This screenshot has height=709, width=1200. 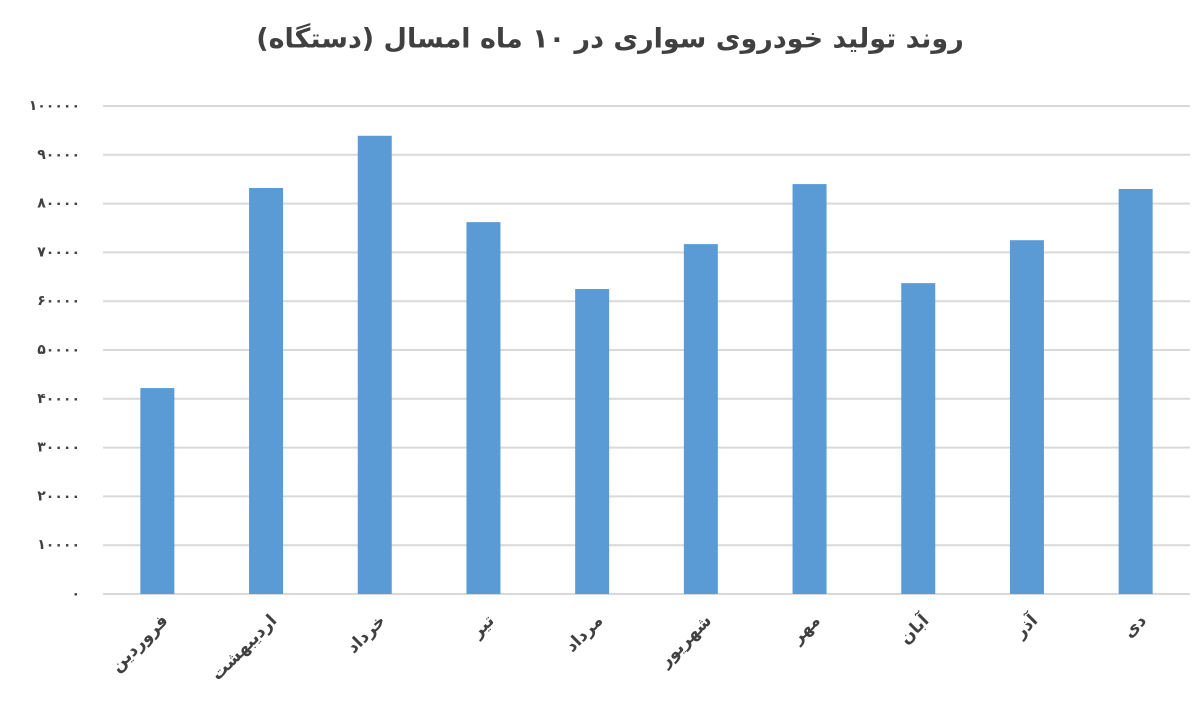 What do you see at coordinates (58, 350) in the screenshot?
I see `y-tick-label: ۵۰۰۰۰` at bounding box center [58, 350].